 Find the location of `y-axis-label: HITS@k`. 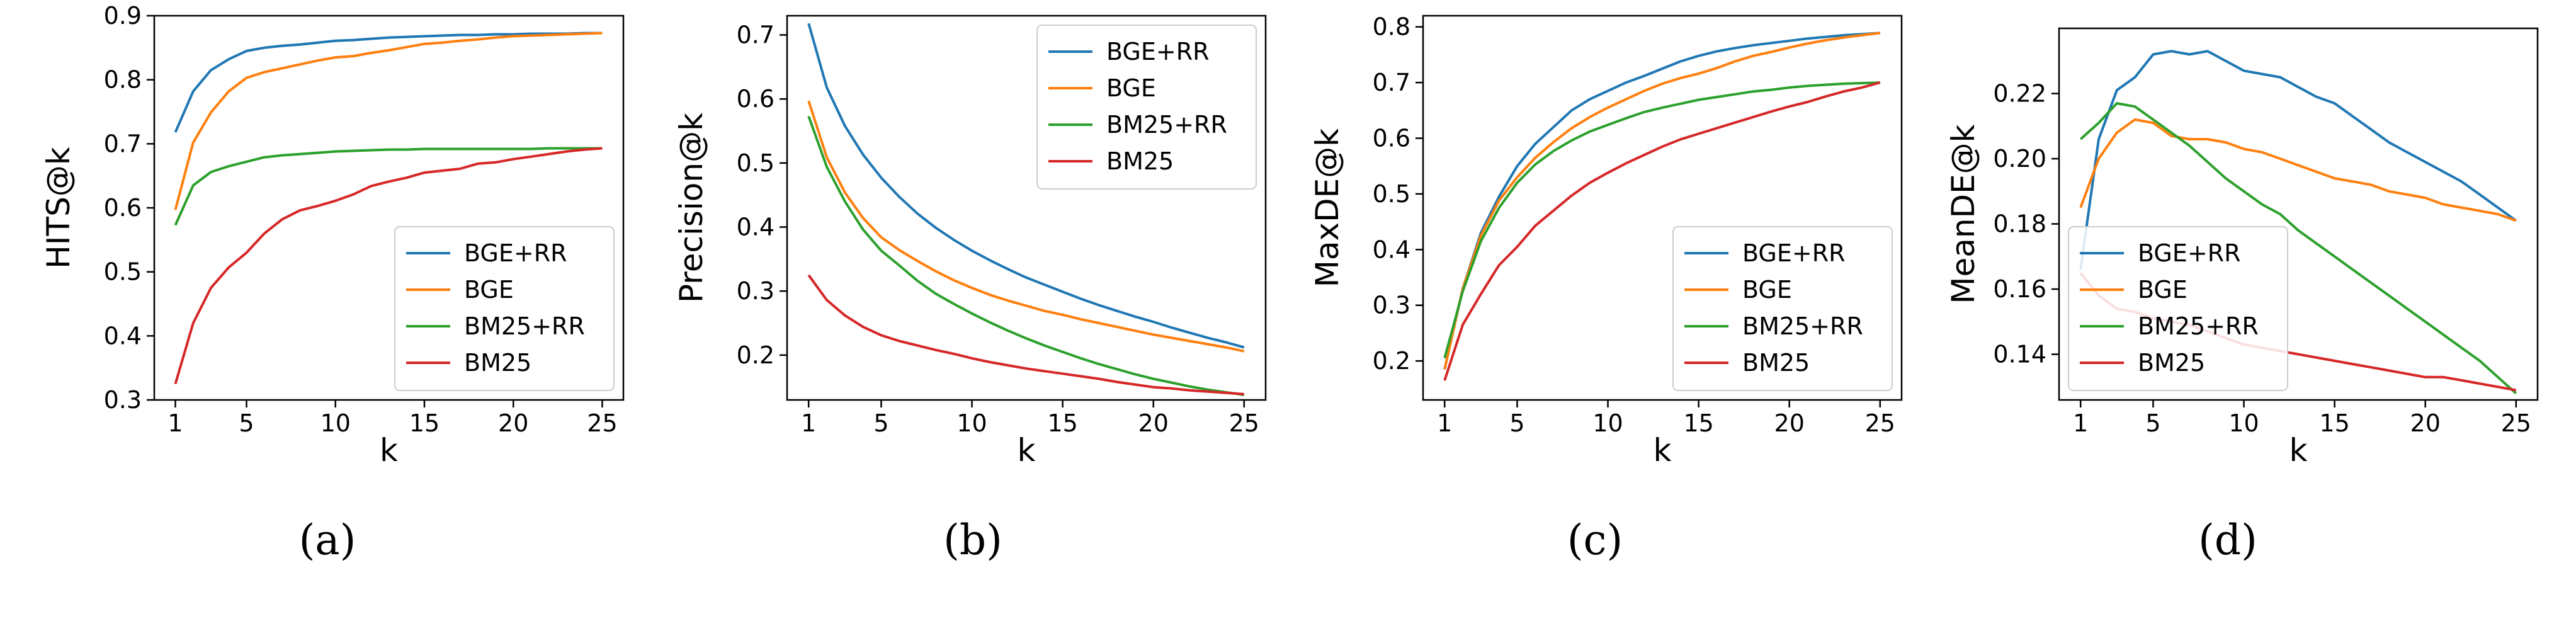

y-axis-label: HITS@k is located at coordinates (58, 208).